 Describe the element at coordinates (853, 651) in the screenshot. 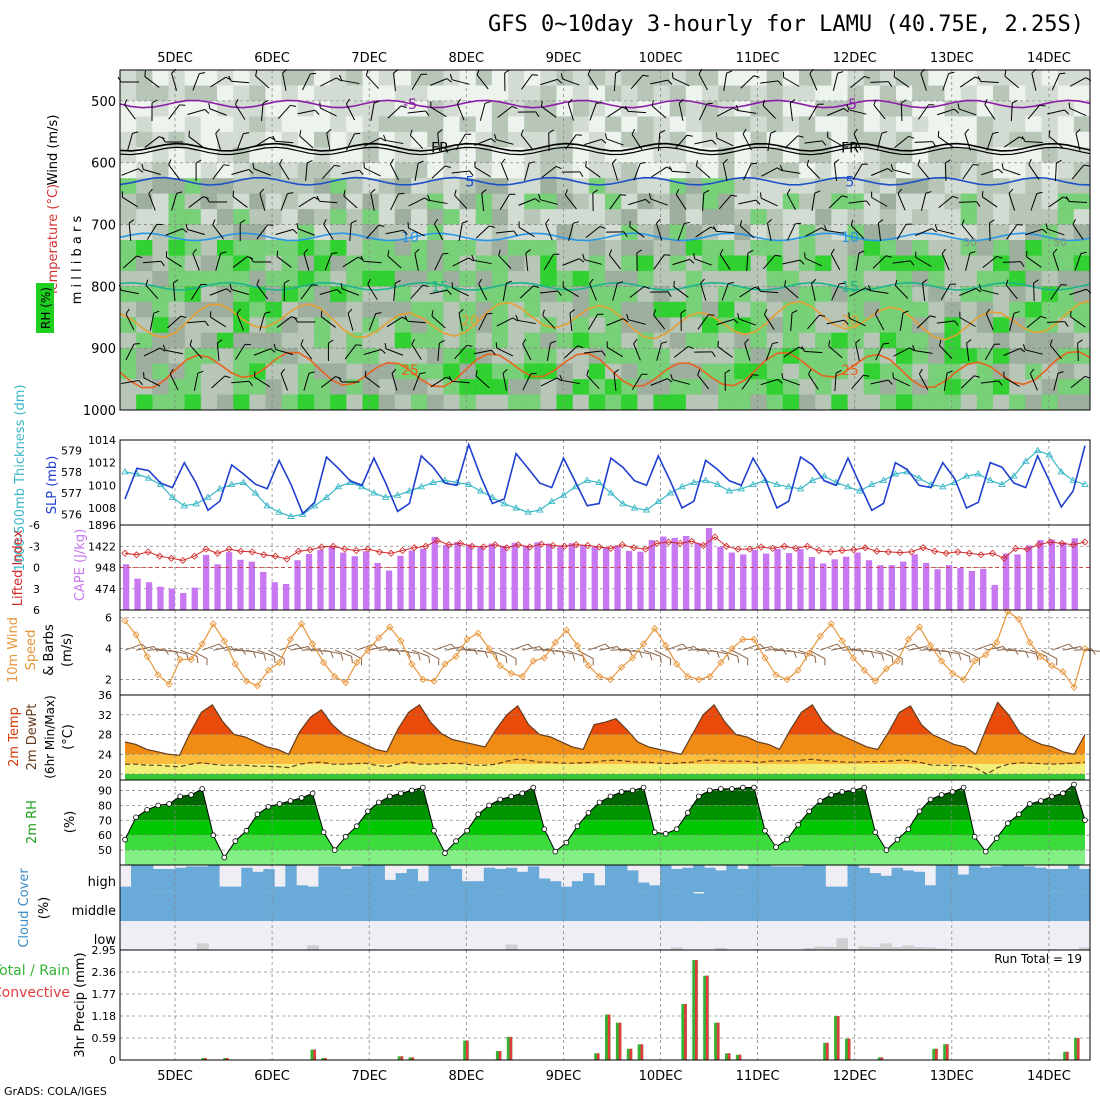

I see `wind-barb-10m` at that location.